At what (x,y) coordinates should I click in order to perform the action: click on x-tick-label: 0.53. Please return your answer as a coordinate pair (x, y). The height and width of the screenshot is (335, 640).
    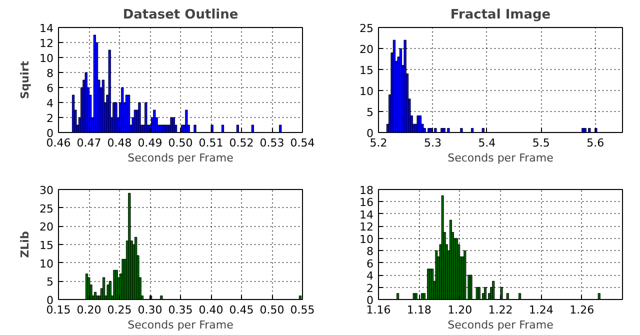
    Looking at the image, I should click on (272, 143).